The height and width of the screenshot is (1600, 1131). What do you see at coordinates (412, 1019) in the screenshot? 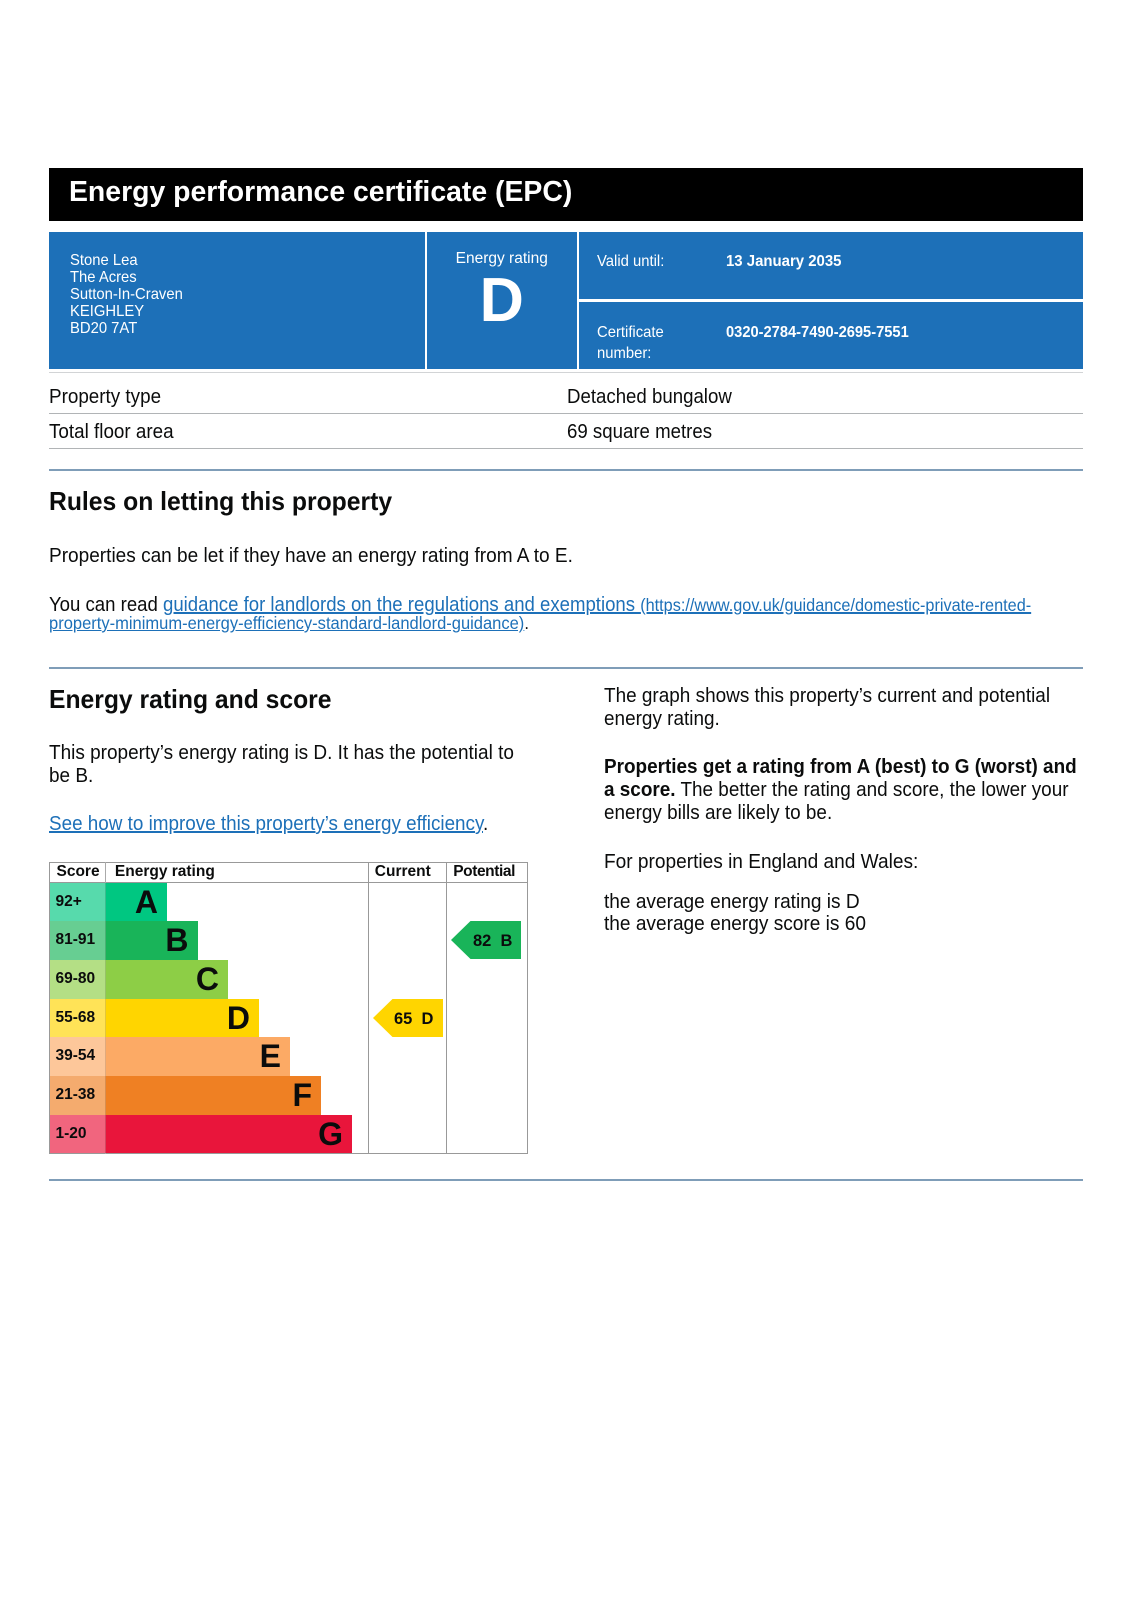
I see `svg-text: 65 D` at bounding box center [412, 1019].